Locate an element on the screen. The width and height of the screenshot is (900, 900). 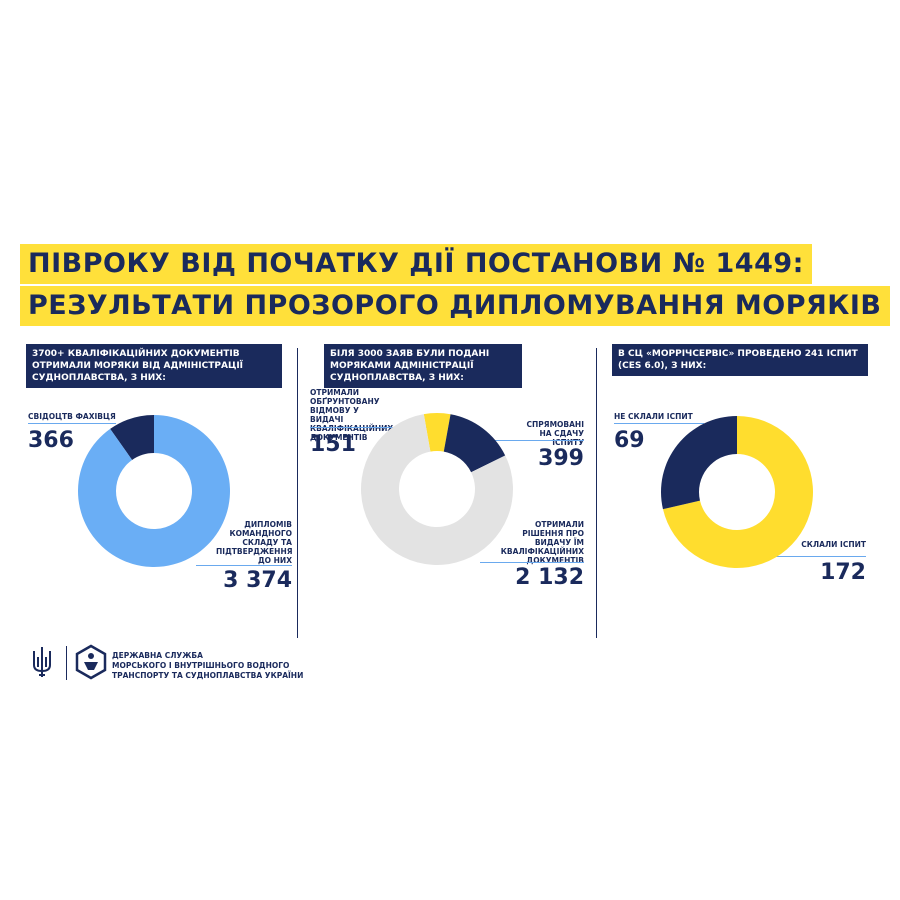
leader-failed is located at coordinates (659, 423).